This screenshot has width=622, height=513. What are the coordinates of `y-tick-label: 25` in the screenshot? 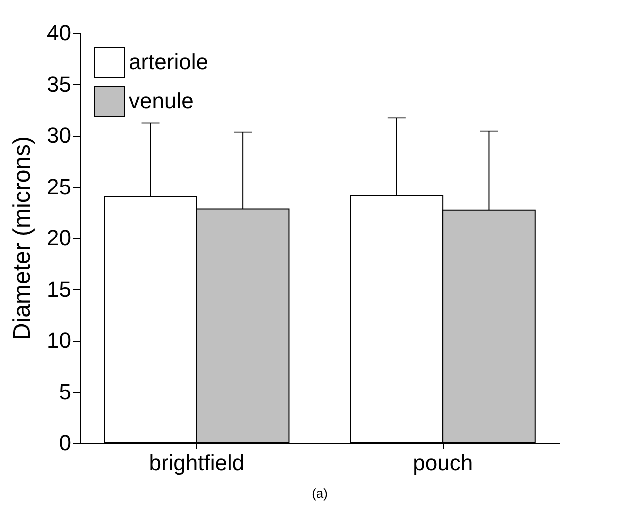 It's located at (59, 187).